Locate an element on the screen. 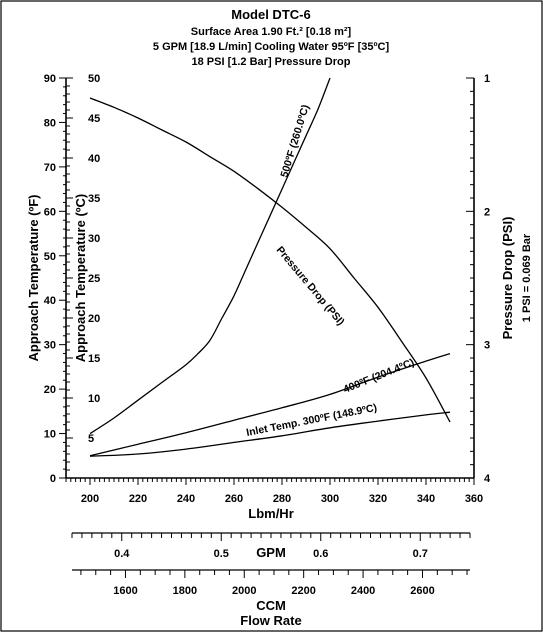 This screenshot has width=543, height=632. series-300f-line is located at coordinates (270, 434).